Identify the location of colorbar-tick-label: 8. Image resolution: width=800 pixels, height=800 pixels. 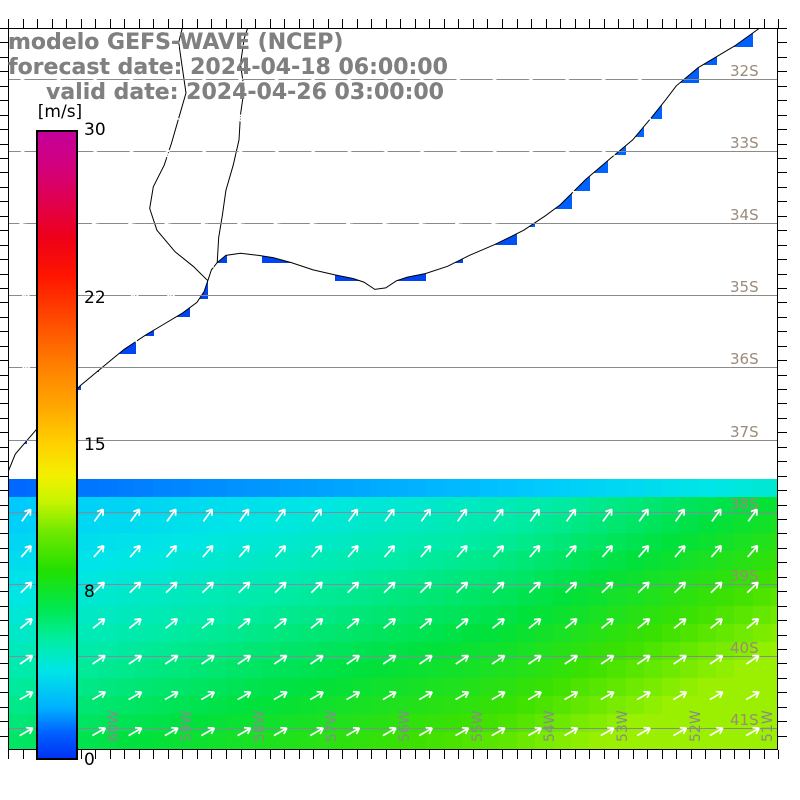
(89, 591).